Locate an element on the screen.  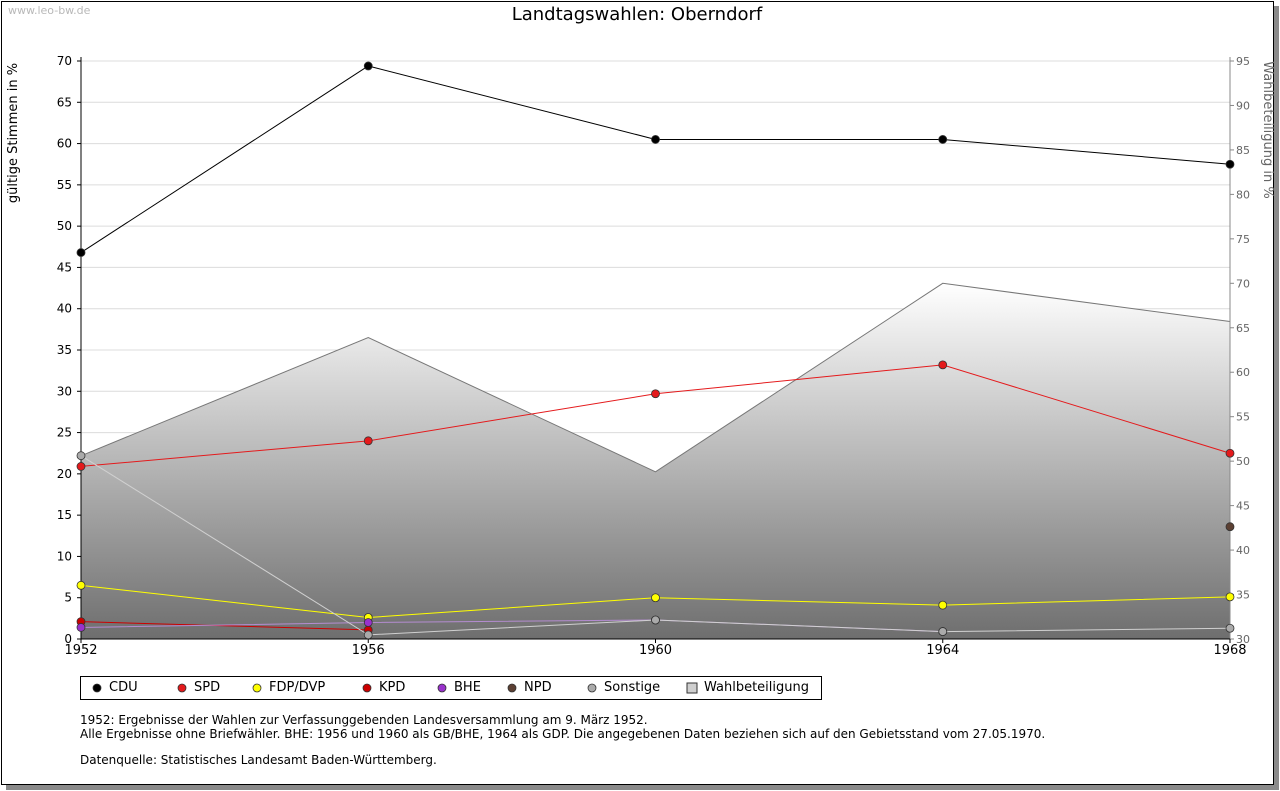
legend-marker-wahlbeteiligung is located at coordinates (692, 687).